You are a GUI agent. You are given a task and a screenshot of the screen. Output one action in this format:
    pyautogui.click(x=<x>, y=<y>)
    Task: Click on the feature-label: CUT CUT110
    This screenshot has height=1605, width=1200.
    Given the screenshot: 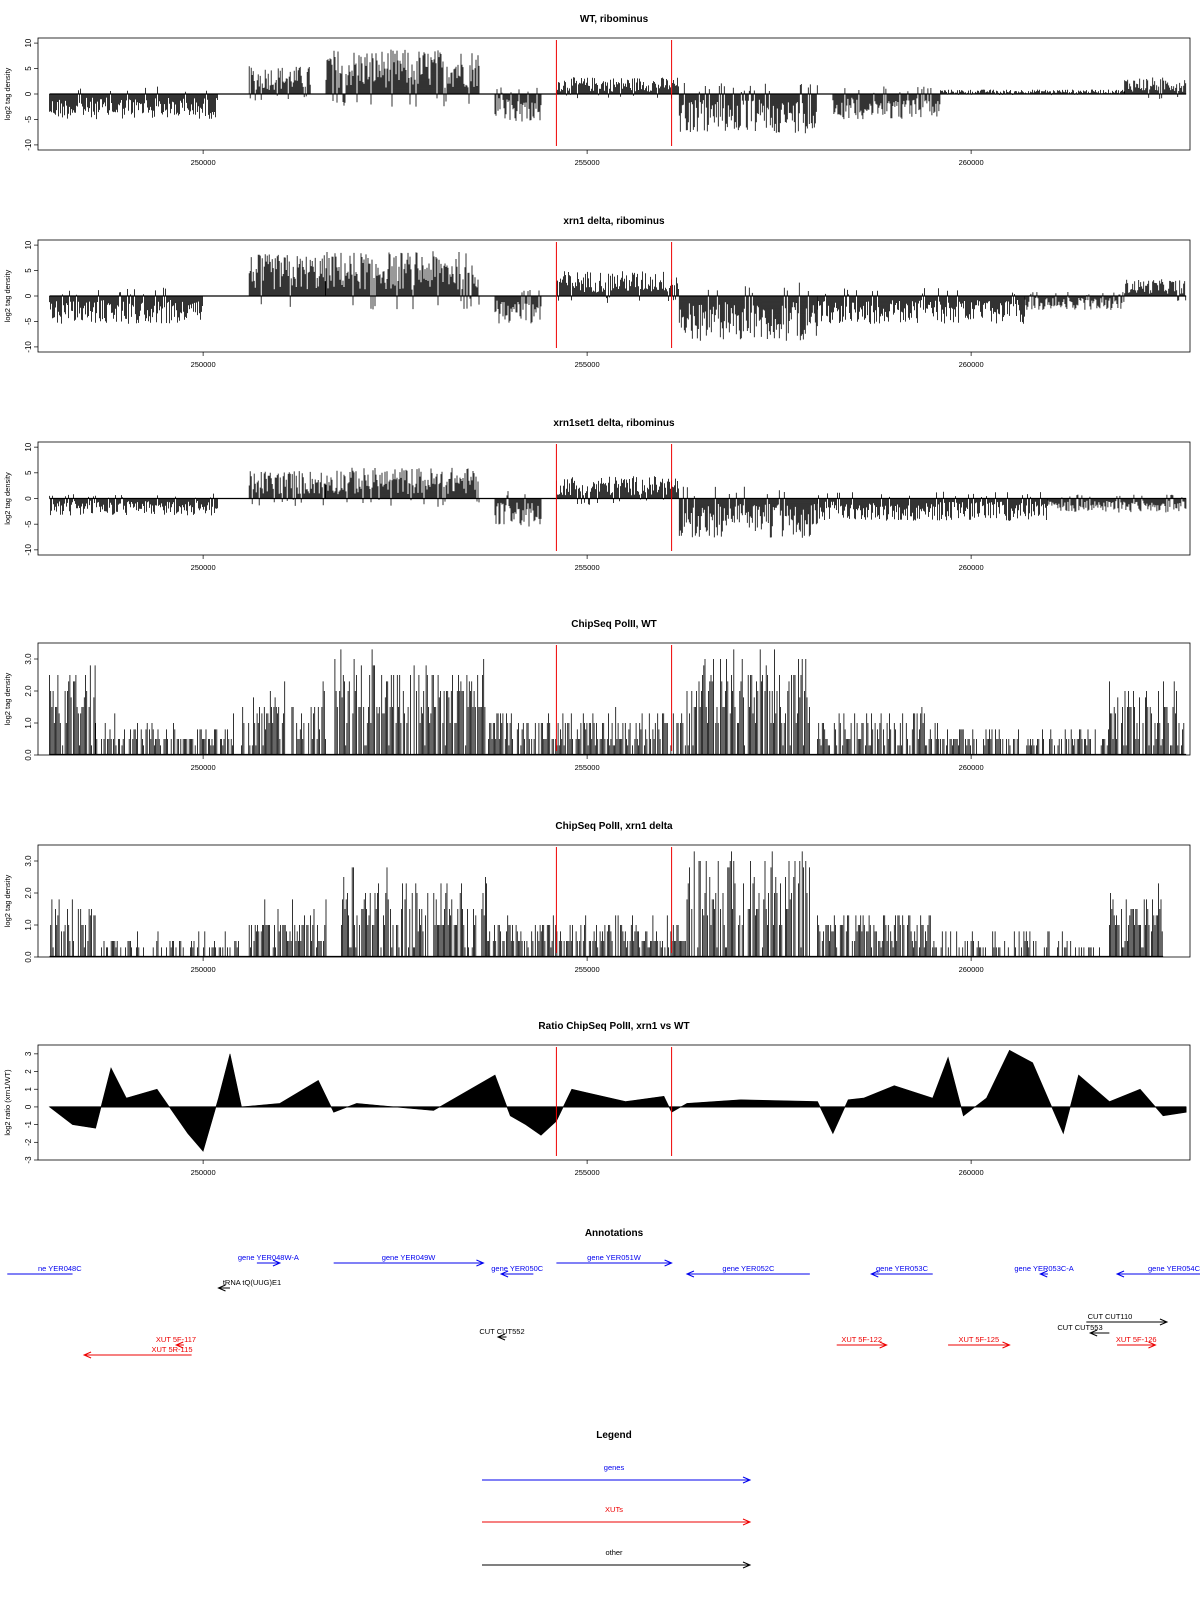 What is the action you would take?
    pyautogui.click(x=1110, y=1316)
    